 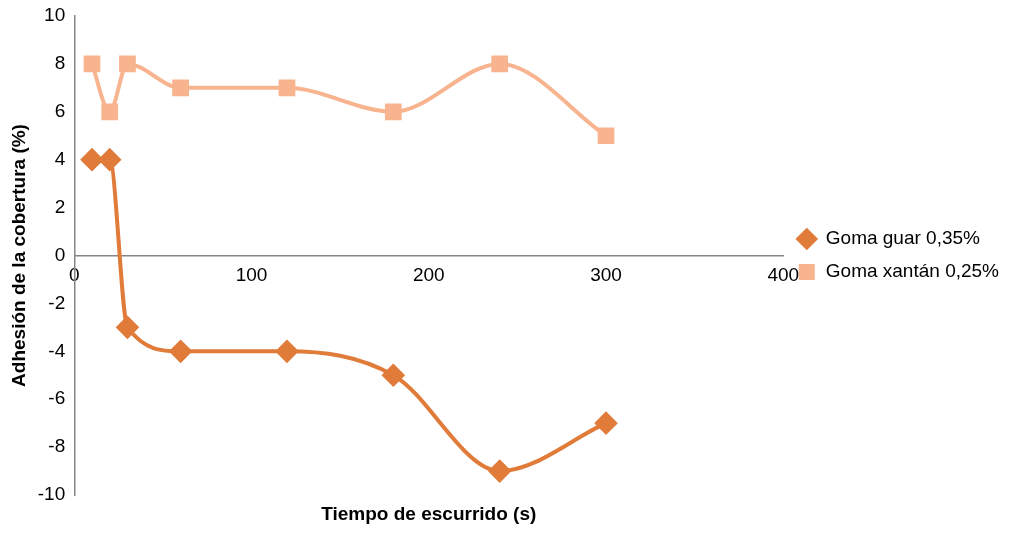 I want to click on x-axis-title: Tiempo de escurrido (s), so click(x=429, y=513).